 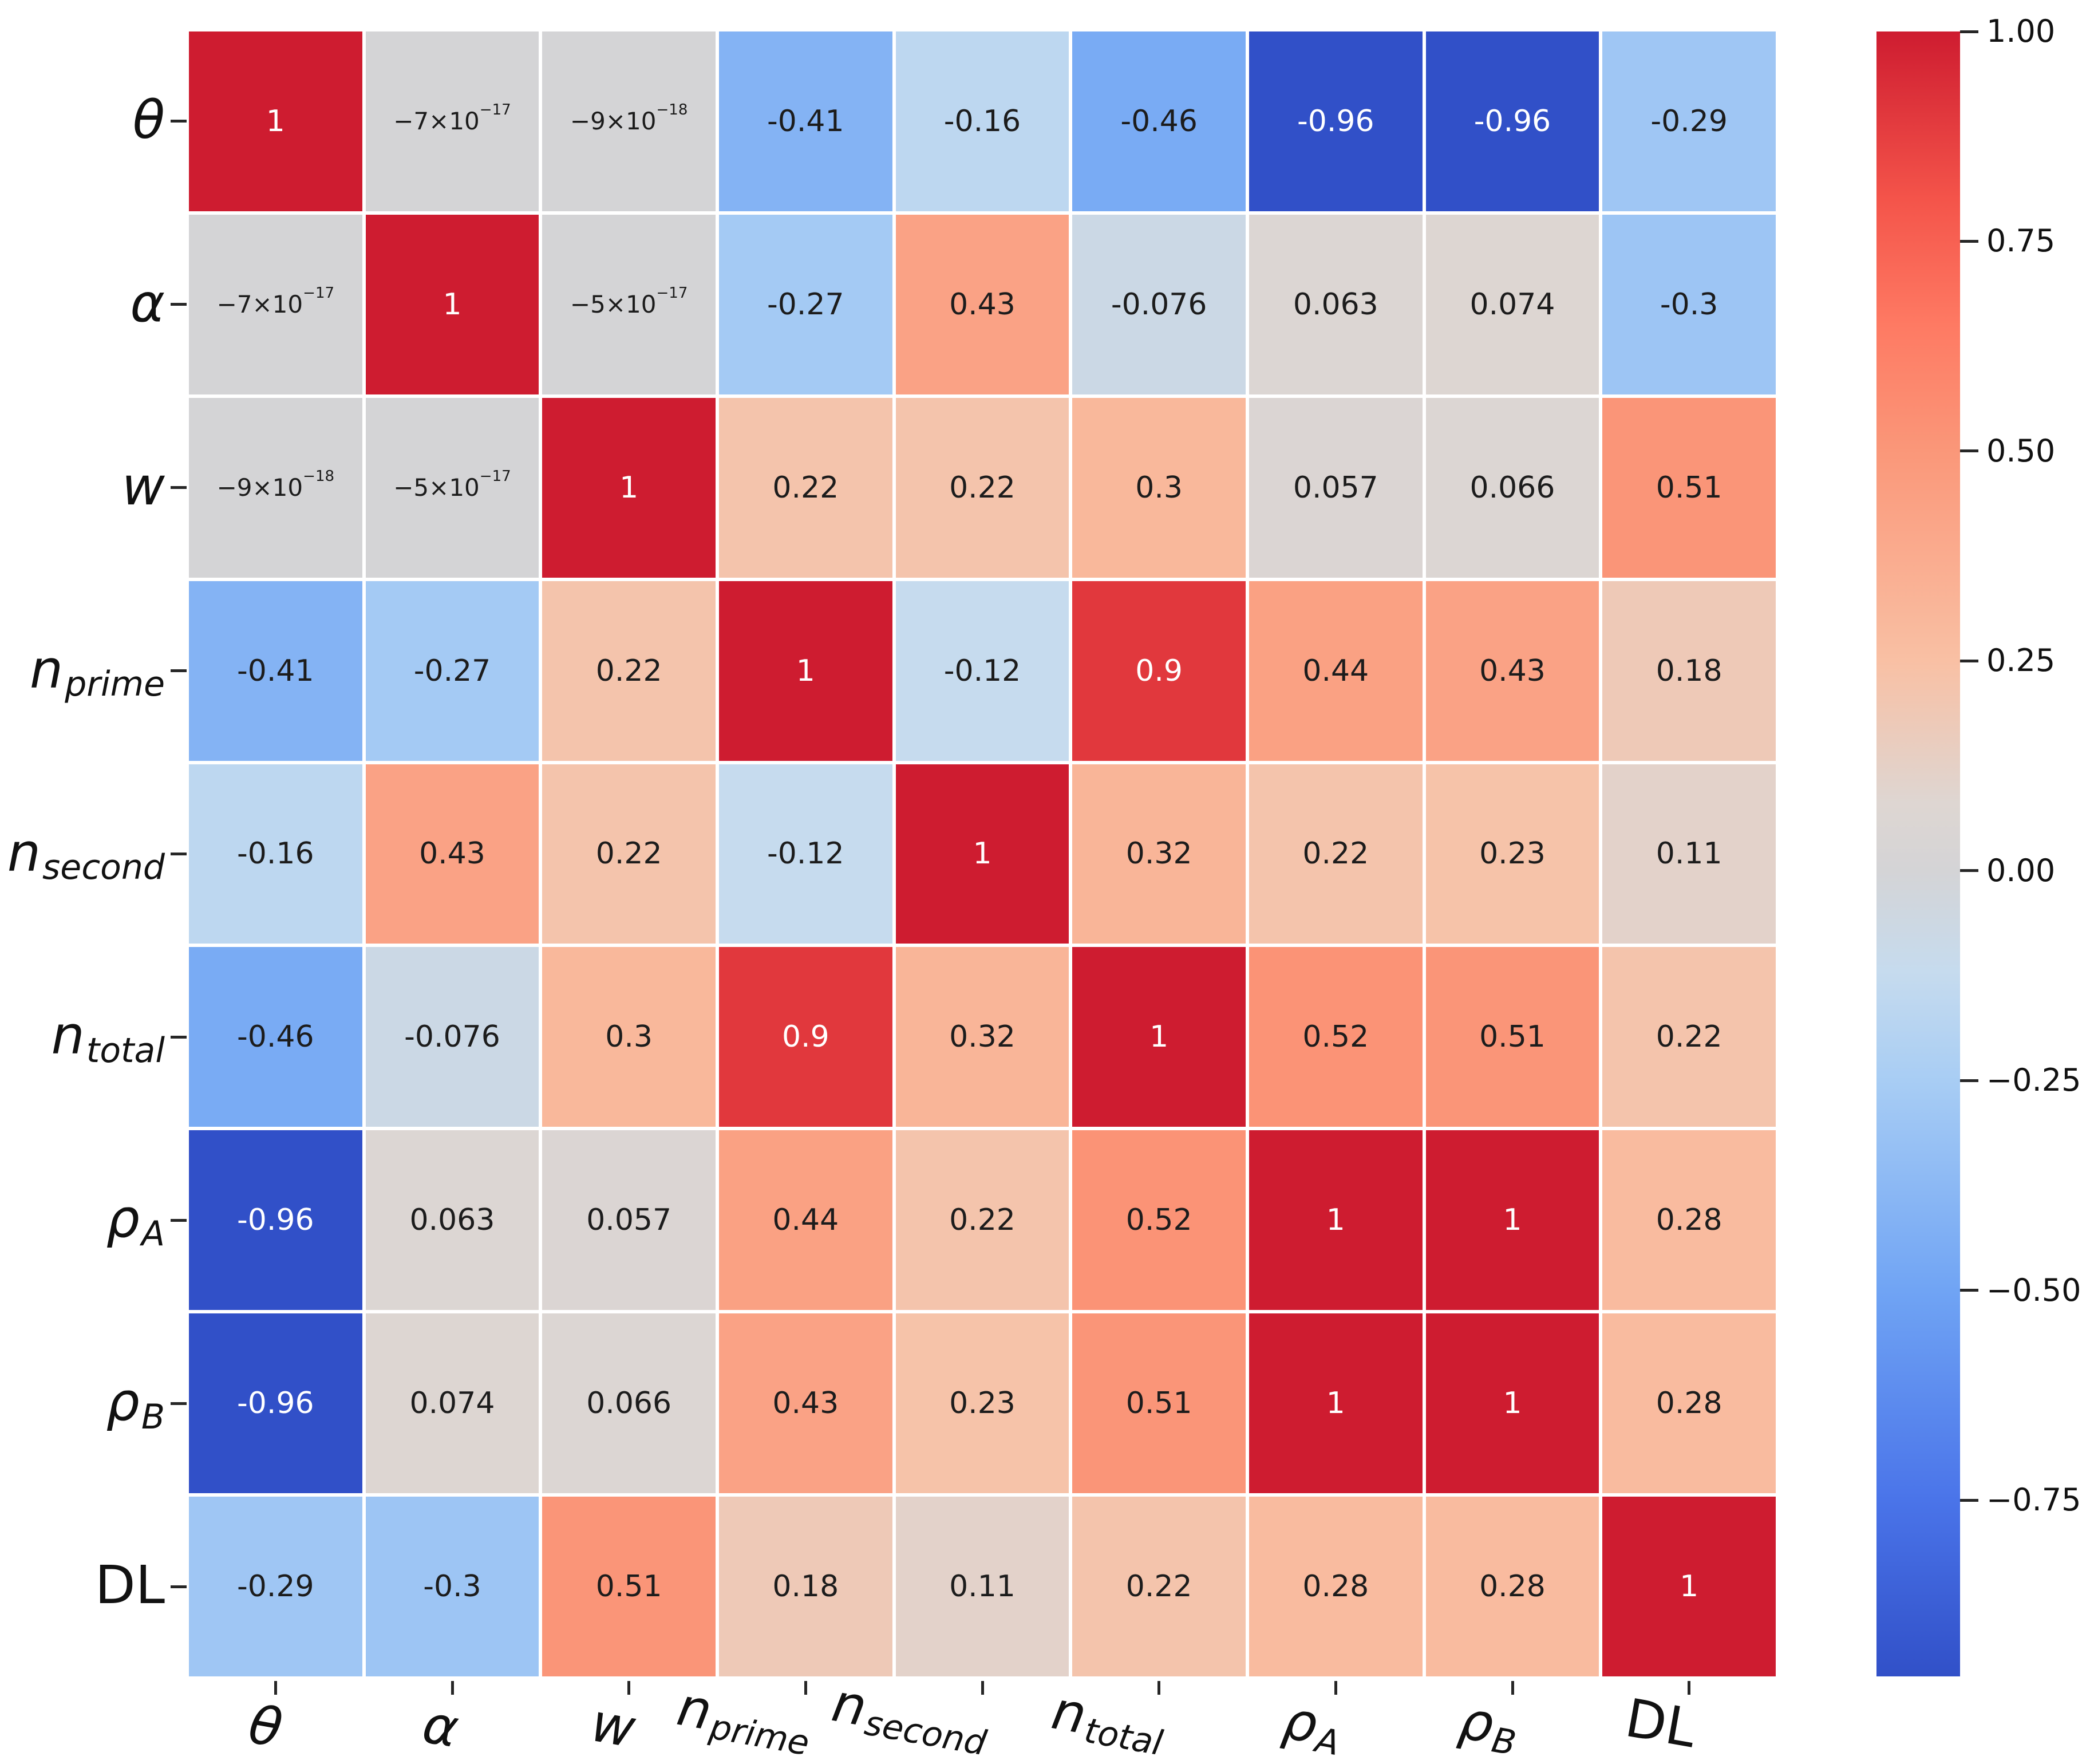 What do you see at coordinates (275, 1037) in the screenshot?
I see `cell-value: -0.46` at bounding box center [275, 1037].